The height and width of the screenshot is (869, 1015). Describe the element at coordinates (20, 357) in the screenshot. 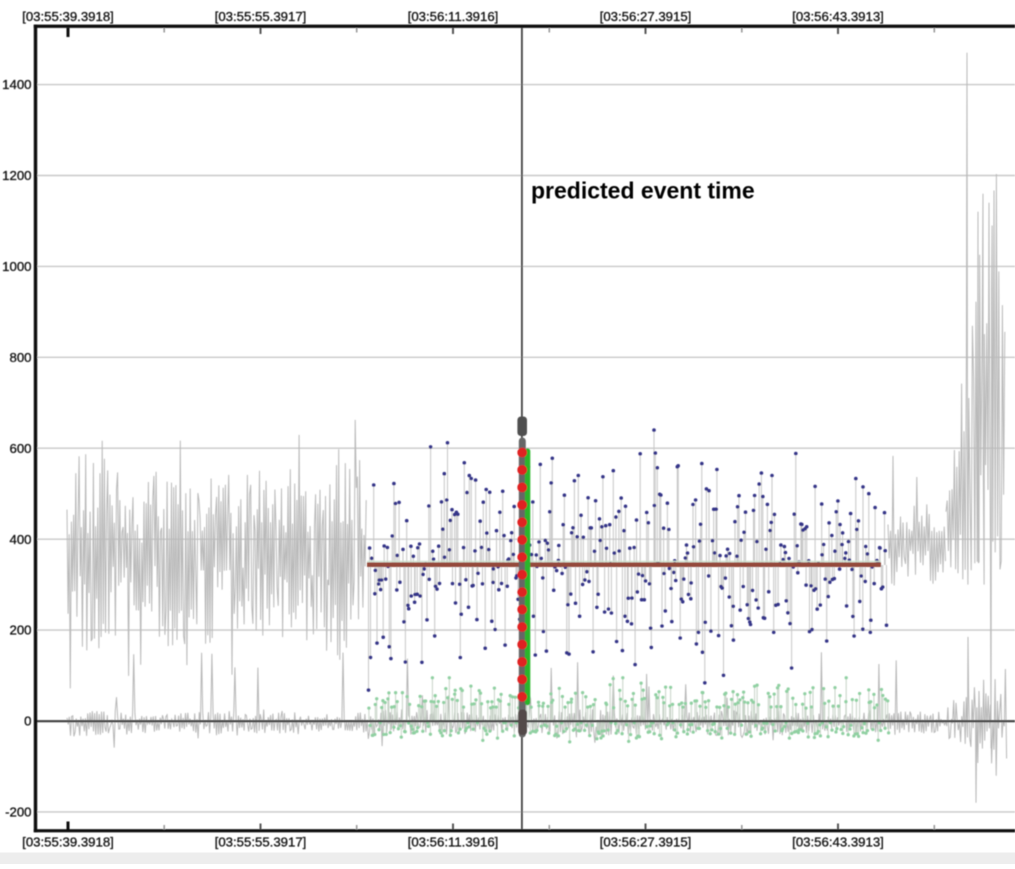

I see `svg-text: 800` at that location.